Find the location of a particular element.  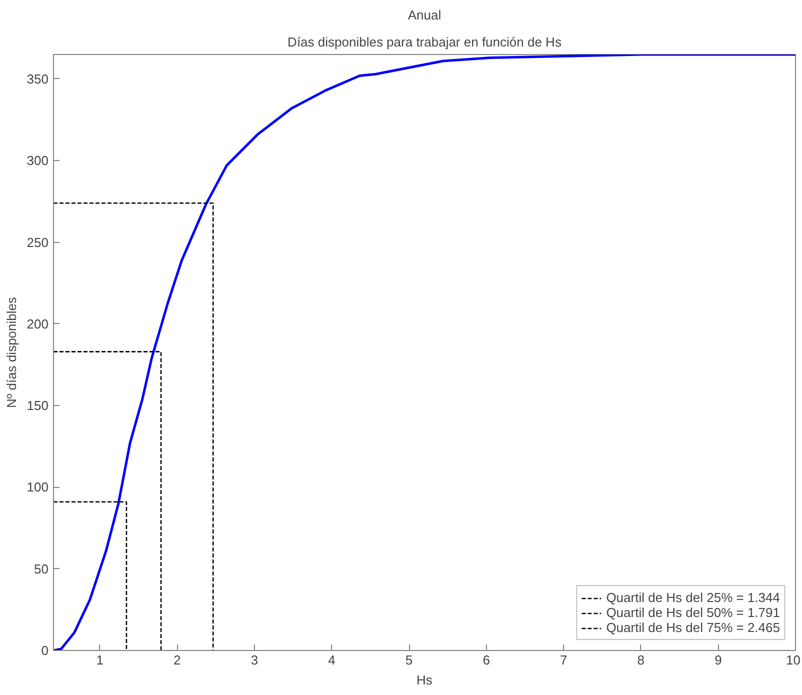

x-tick-label: 2 is located at coordinates (177, 660).